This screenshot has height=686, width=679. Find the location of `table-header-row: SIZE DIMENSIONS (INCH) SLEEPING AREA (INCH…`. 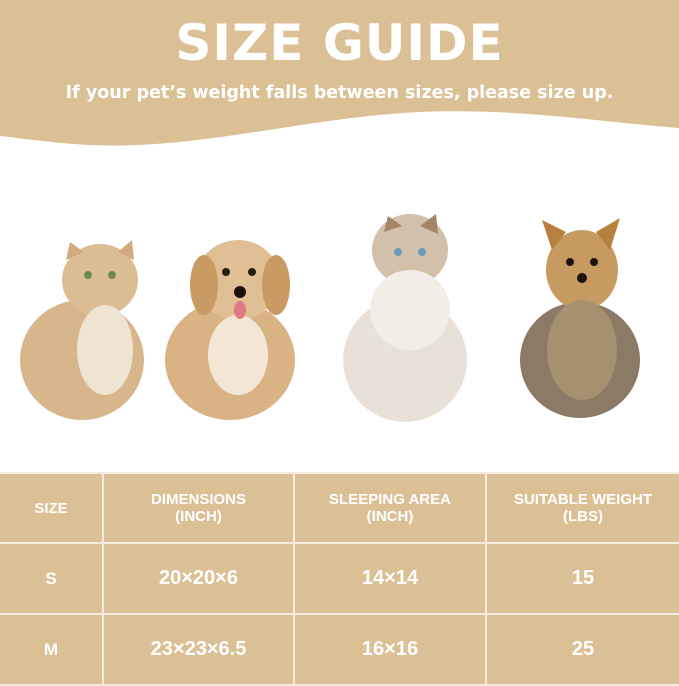

table-header-row: SIZE DIMENSIONS (INCH) SLEEPING AREA (INCH… is located at coordinates (339, 508).